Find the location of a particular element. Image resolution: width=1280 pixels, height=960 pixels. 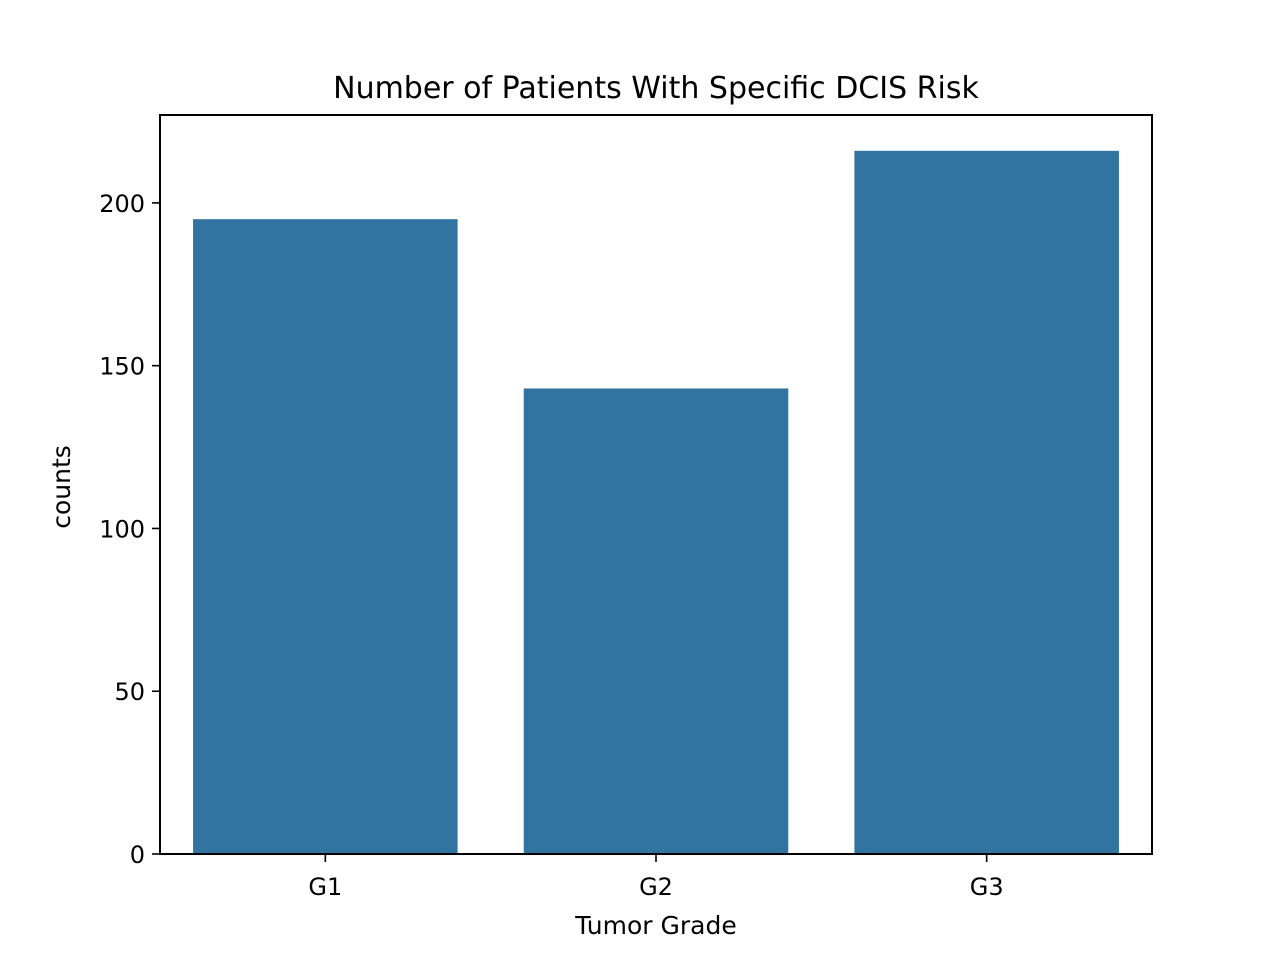

y-tick-label-150: 150 is located at coordinates (122, 367).